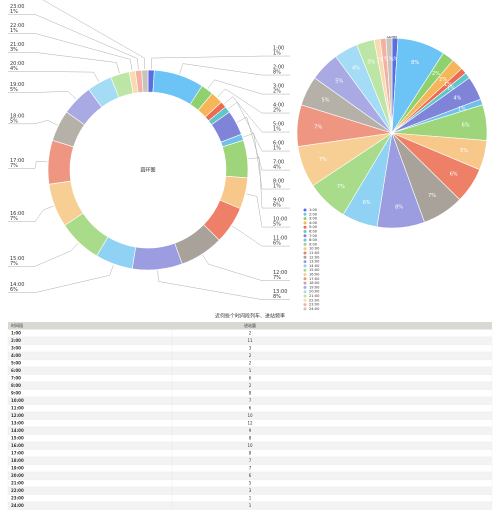  Describe the element at coordinates (314, 292) in the screenshot. I see `legend-label: 20:00` at that location.